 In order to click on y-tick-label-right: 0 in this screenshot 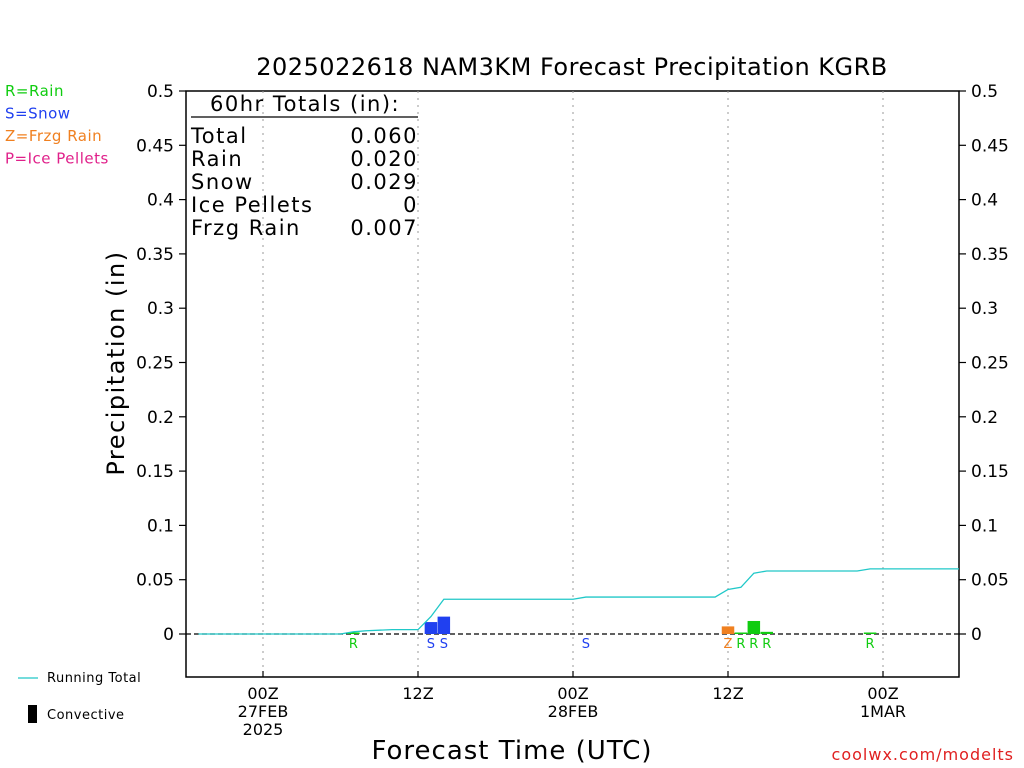, I will do `click(976, 635)`.